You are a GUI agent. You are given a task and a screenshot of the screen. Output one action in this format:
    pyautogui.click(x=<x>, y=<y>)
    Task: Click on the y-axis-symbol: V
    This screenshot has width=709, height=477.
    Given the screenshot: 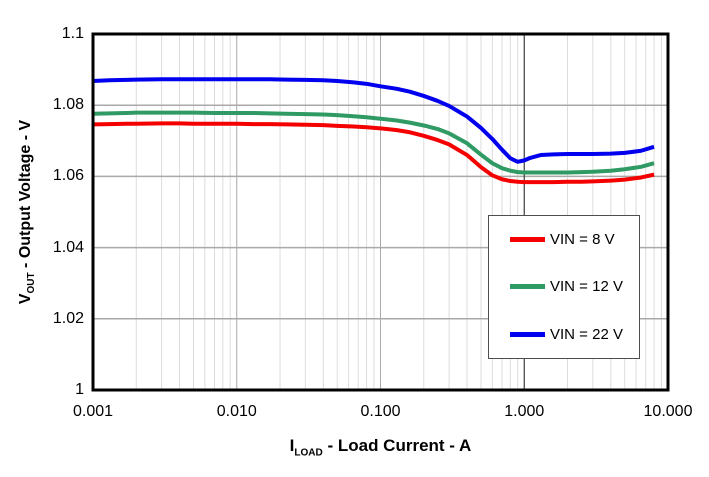 What is the action you would take?
    pyautogui.click(x=25, y=299)
    